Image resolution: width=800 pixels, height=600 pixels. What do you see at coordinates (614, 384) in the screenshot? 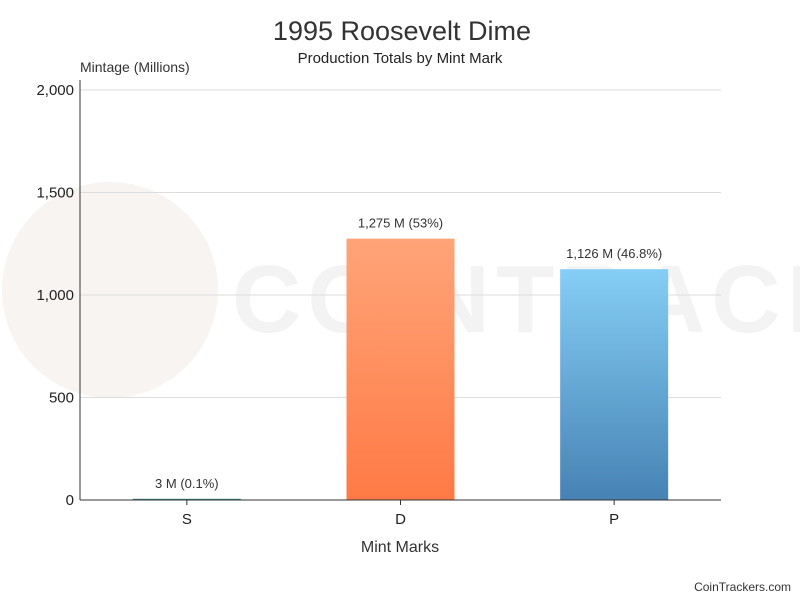
I see `bar-p` at bounding box center [614, 384].